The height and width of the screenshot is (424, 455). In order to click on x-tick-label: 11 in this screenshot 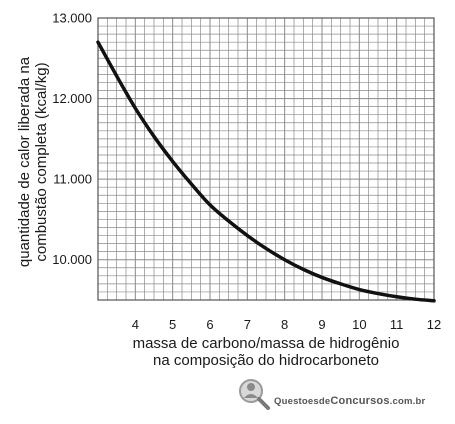, I will do `click(397, 324)`.